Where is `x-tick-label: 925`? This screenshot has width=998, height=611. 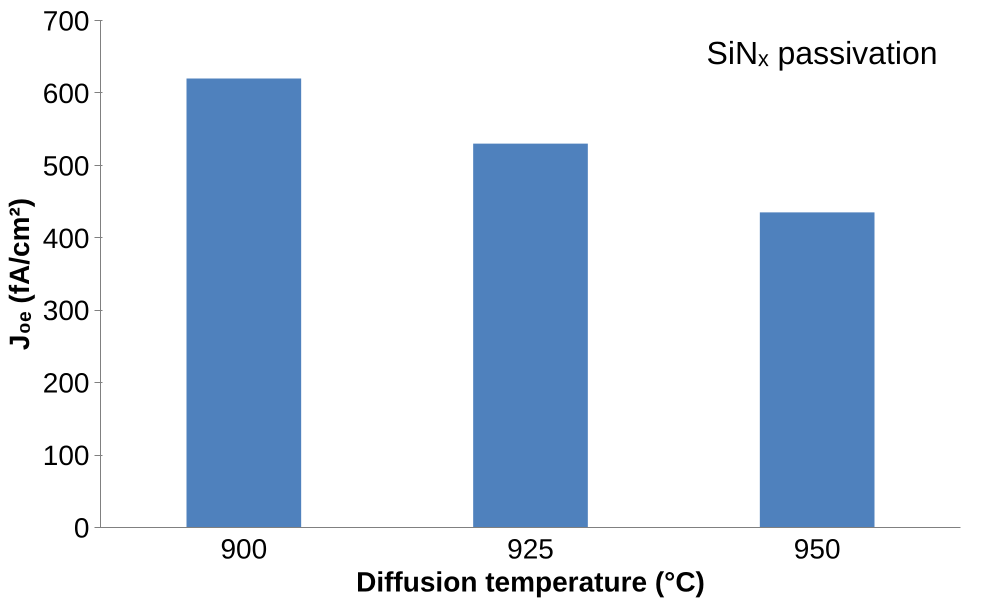 x-tick-label: 925 is located at coordinates (530, 549).